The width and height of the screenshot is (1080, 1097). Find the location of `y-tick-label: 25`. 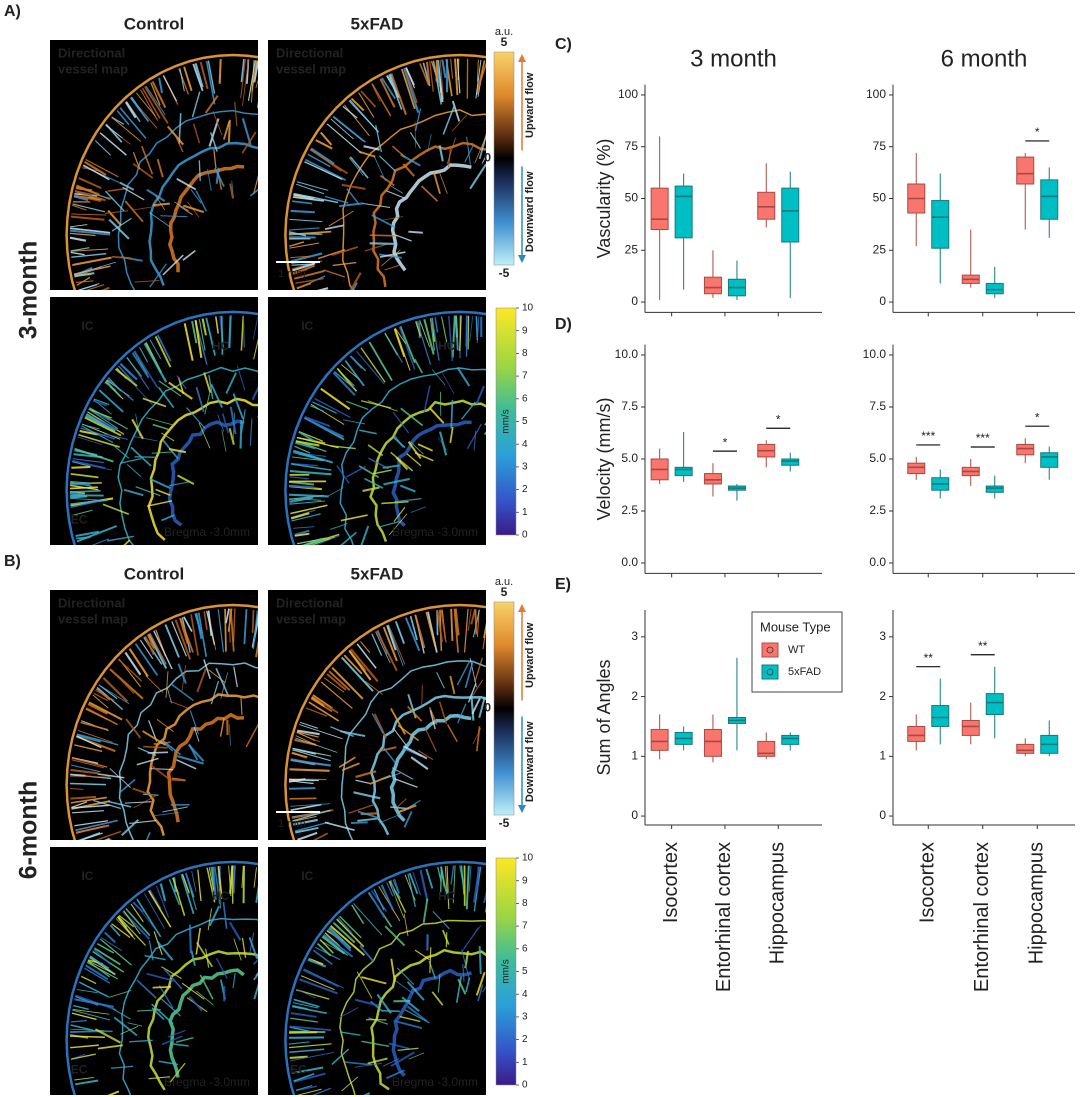

y-tick-label: 25 is located at coordinates (880, 249).